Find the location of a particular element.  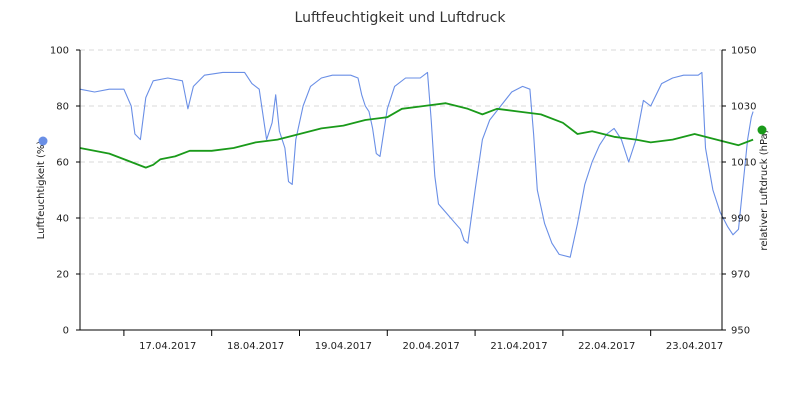

left-y-tick-label: 20 is located at coordinates (62, 275).